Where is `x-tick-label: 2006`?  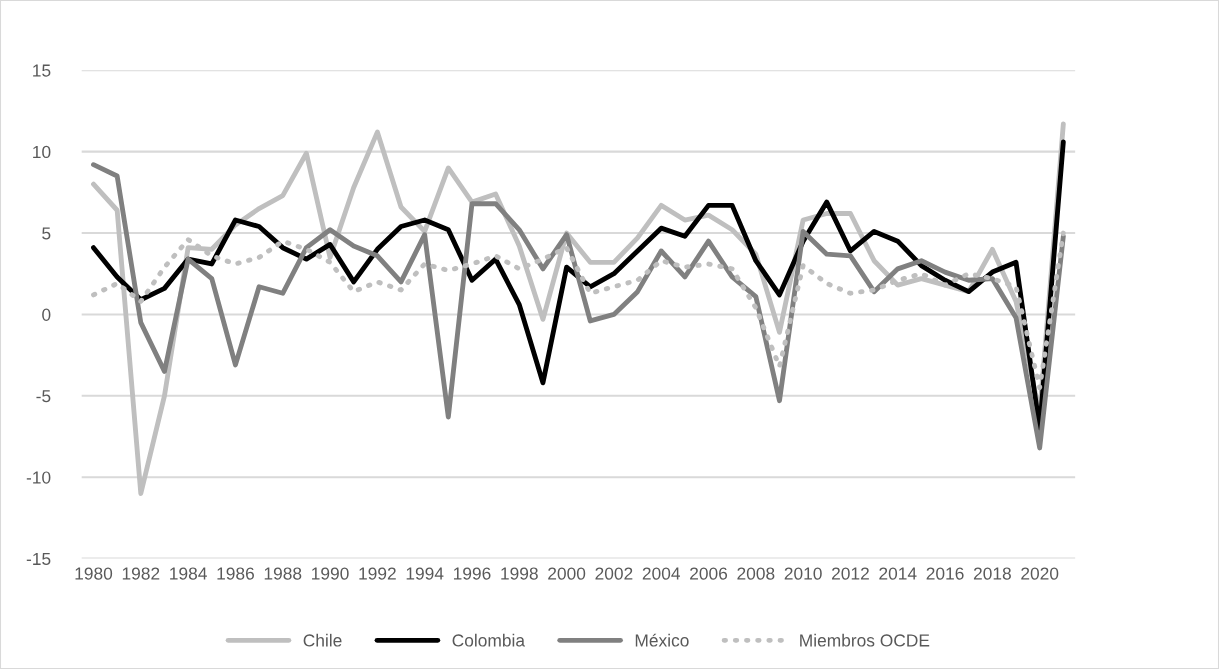
x-tick-label: 2006 is located at coordinates (709, 573).